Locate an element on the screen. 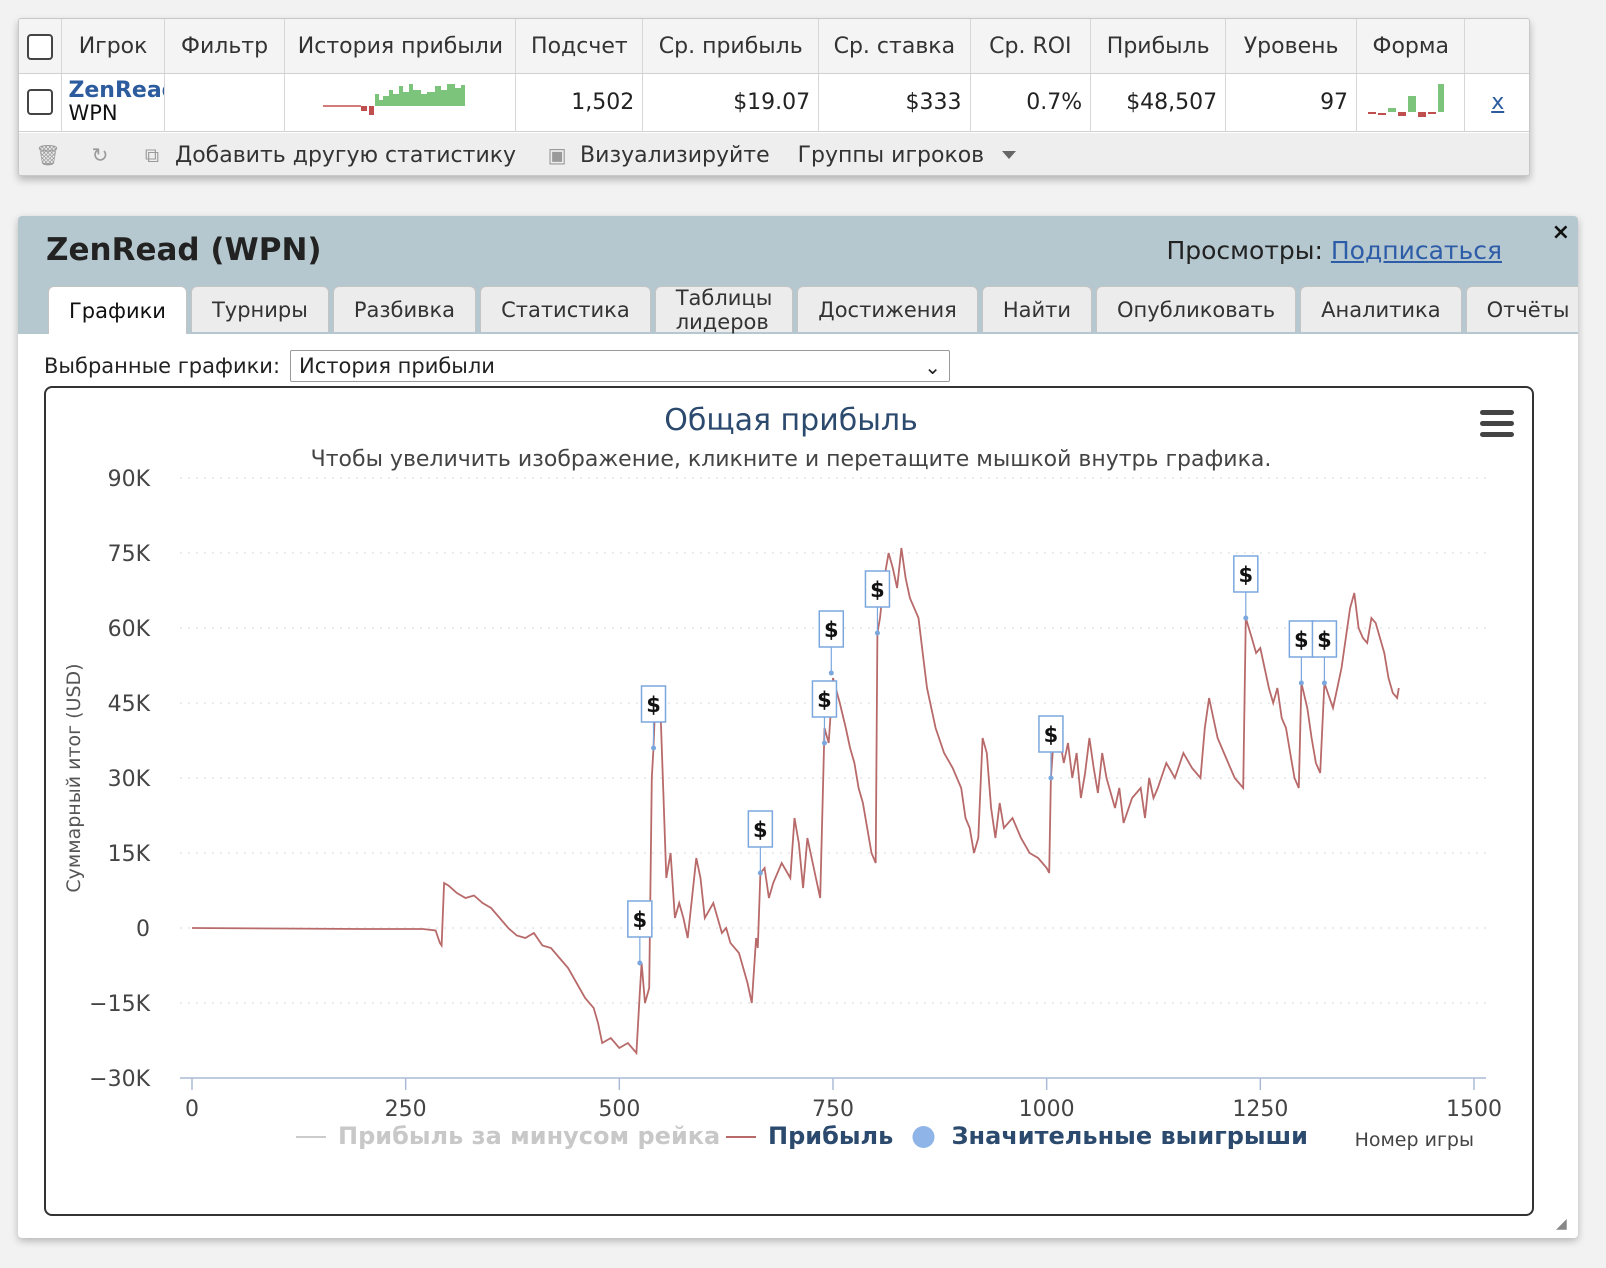 The image size is (1606, 1268). chart-menu-icon is located at coordinates (1497, 426).